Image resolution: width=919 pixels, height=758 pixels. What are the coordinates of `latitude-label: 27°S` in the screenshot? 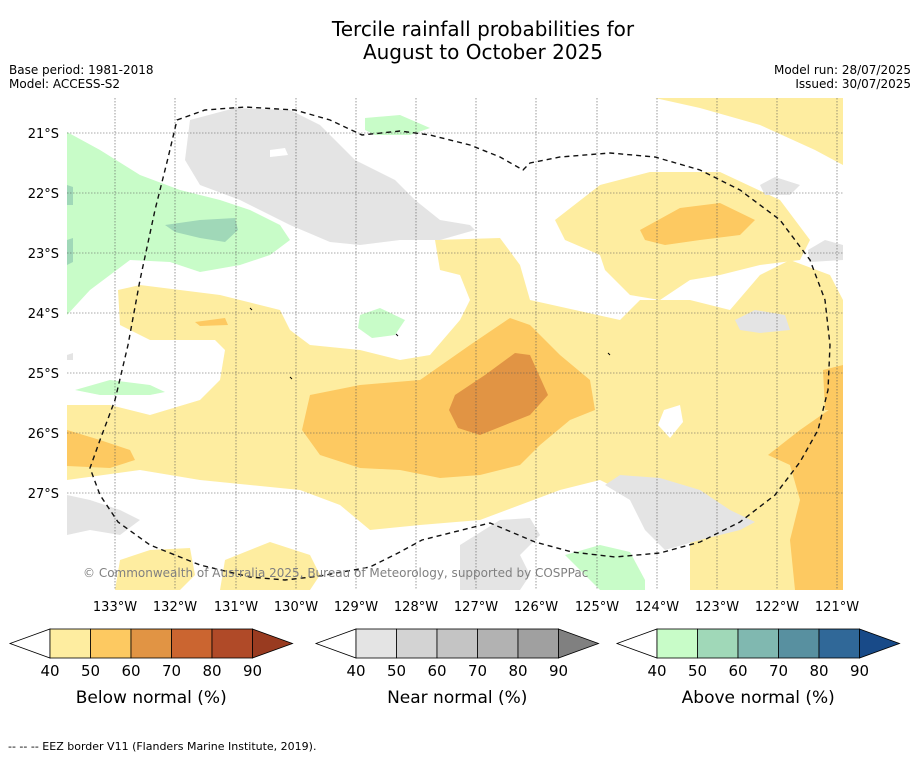 It's located at (43, 494).